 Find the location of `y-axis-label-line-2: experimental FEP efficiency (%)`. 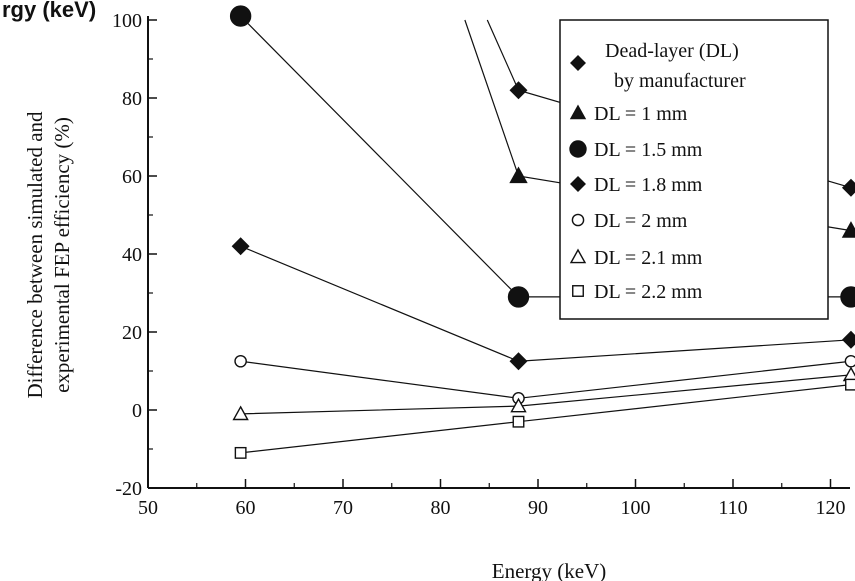

y-axis-label-line-2: experimental FEP efficiency (%) is located at coordinates (62, 255).